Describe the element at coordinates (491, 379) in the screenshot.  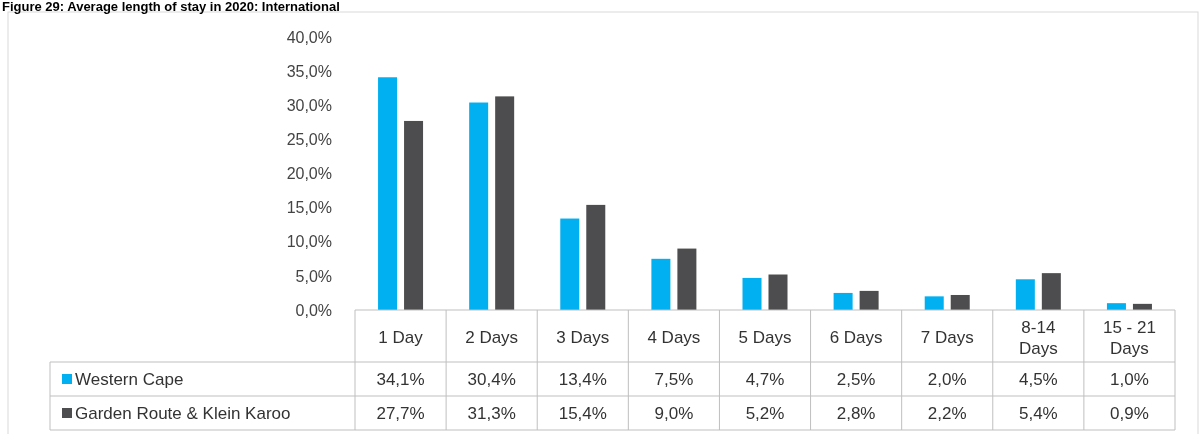
I see `data-label: 30,4%` at that location.